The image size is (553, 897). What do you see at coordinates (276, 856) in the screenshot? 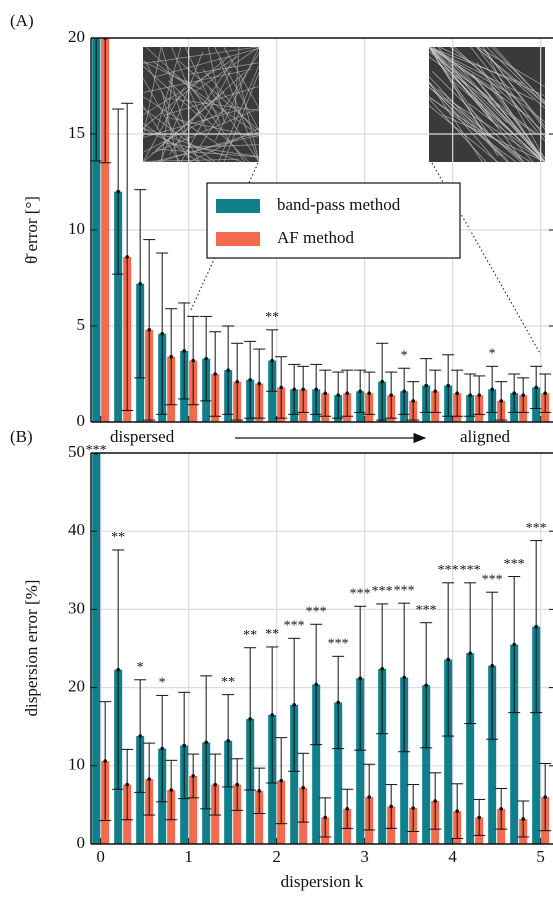
I see `x-tick-label: 2` at bounding box center [276, 856].